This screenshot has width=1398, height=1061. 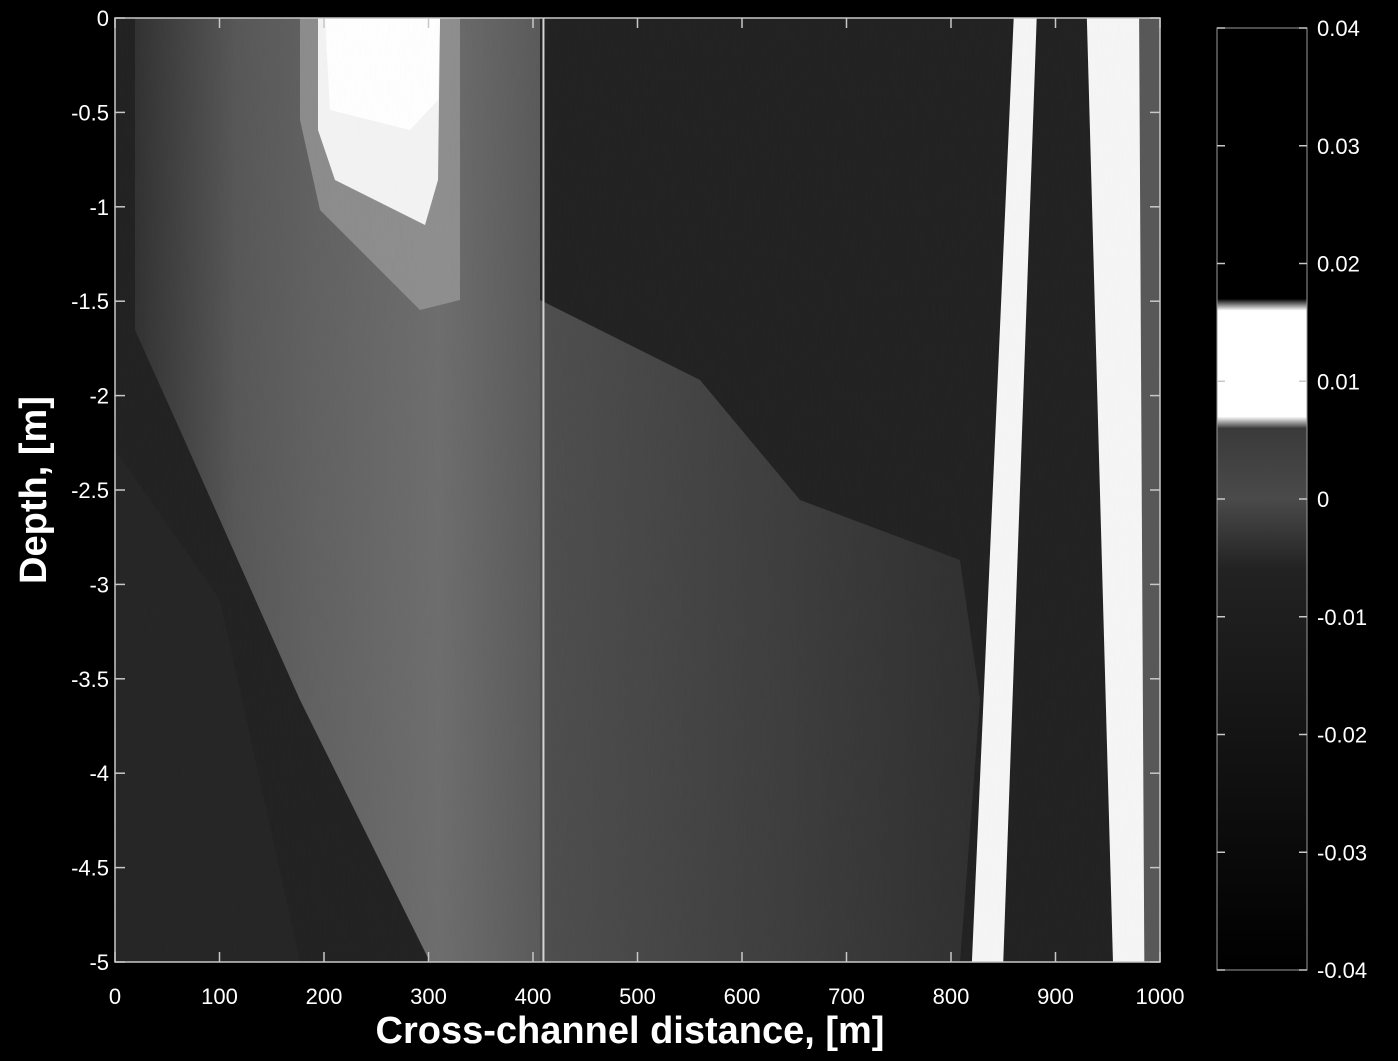 I want to click on x-tick-label: 300, so click(x=428, y=996).